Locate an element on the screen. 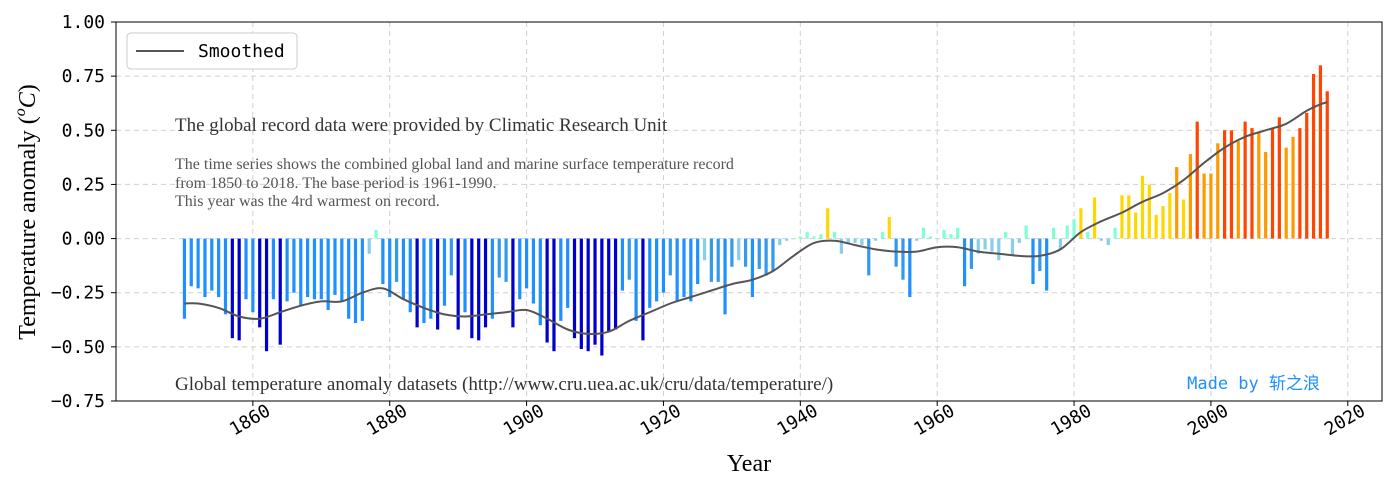  bar-1923 is located at coordinates (684, 268).